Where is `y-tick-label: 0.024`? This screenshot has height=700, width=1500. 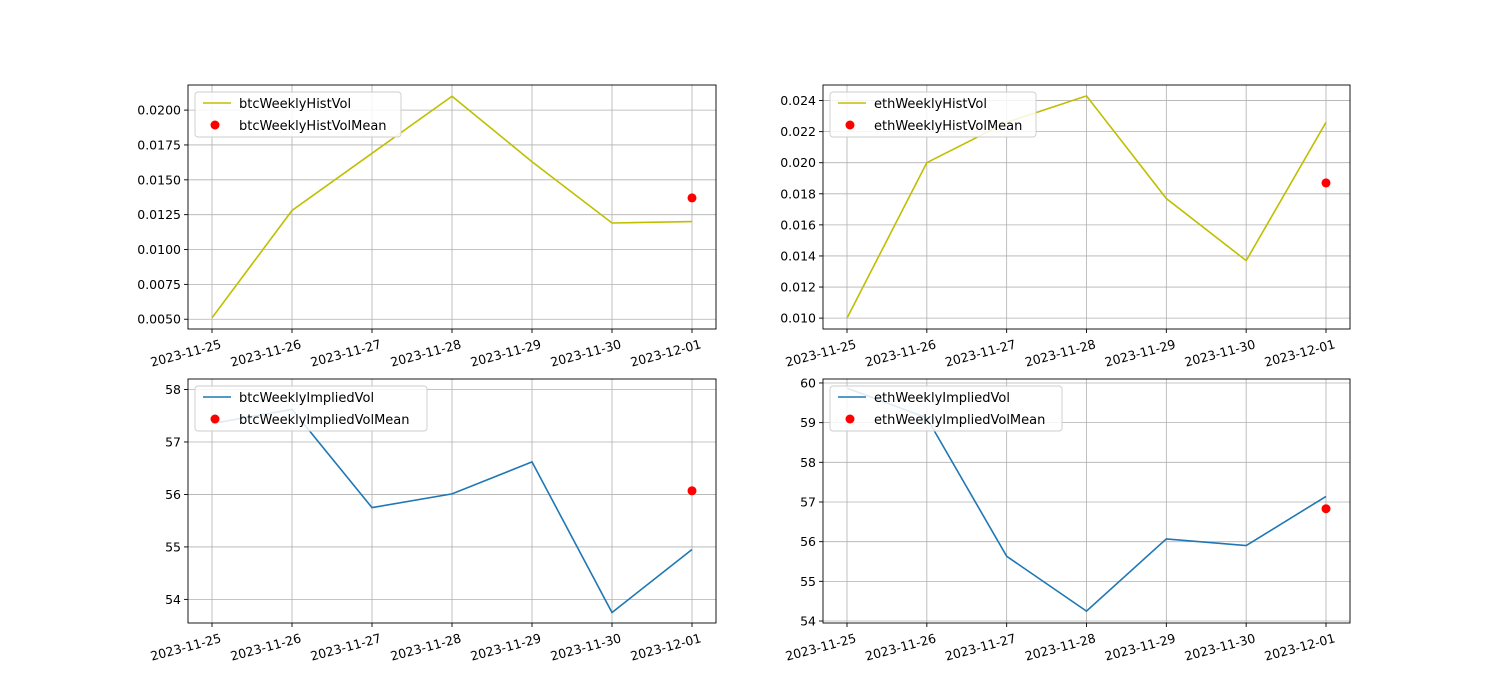
y-tick-label: 0.024 is located at coordinates (798, 100).